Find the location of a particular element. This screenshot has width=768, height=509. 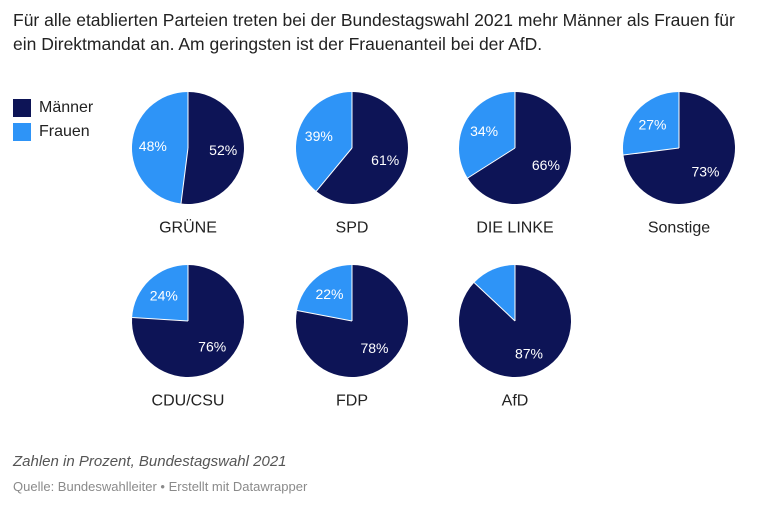

data-label-maenner-cdu-csu: 76% is located at coordinates (212, 347).